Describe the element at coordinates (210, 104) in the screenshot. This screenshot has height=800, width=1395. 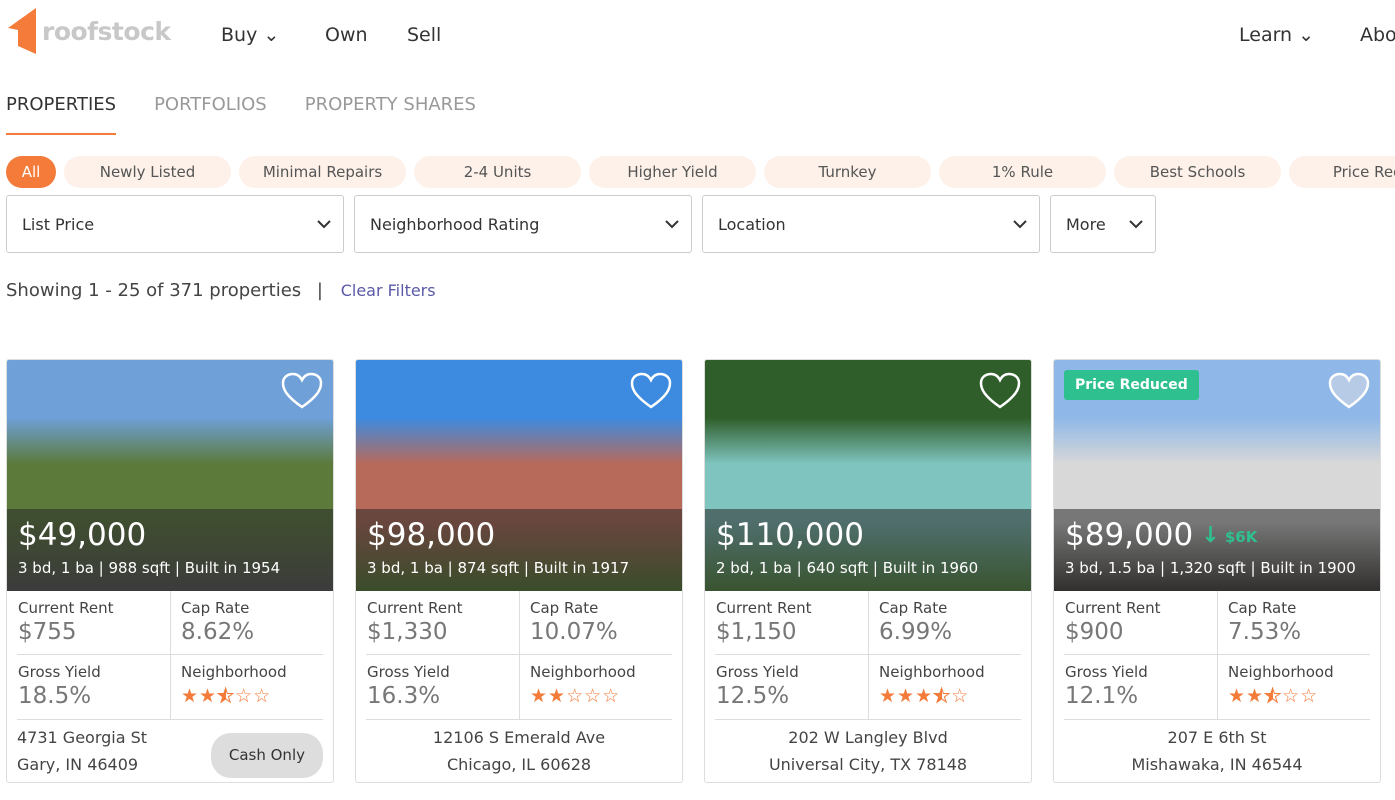
I see `tab-portfolios: PORTFOLIOS` at that location.